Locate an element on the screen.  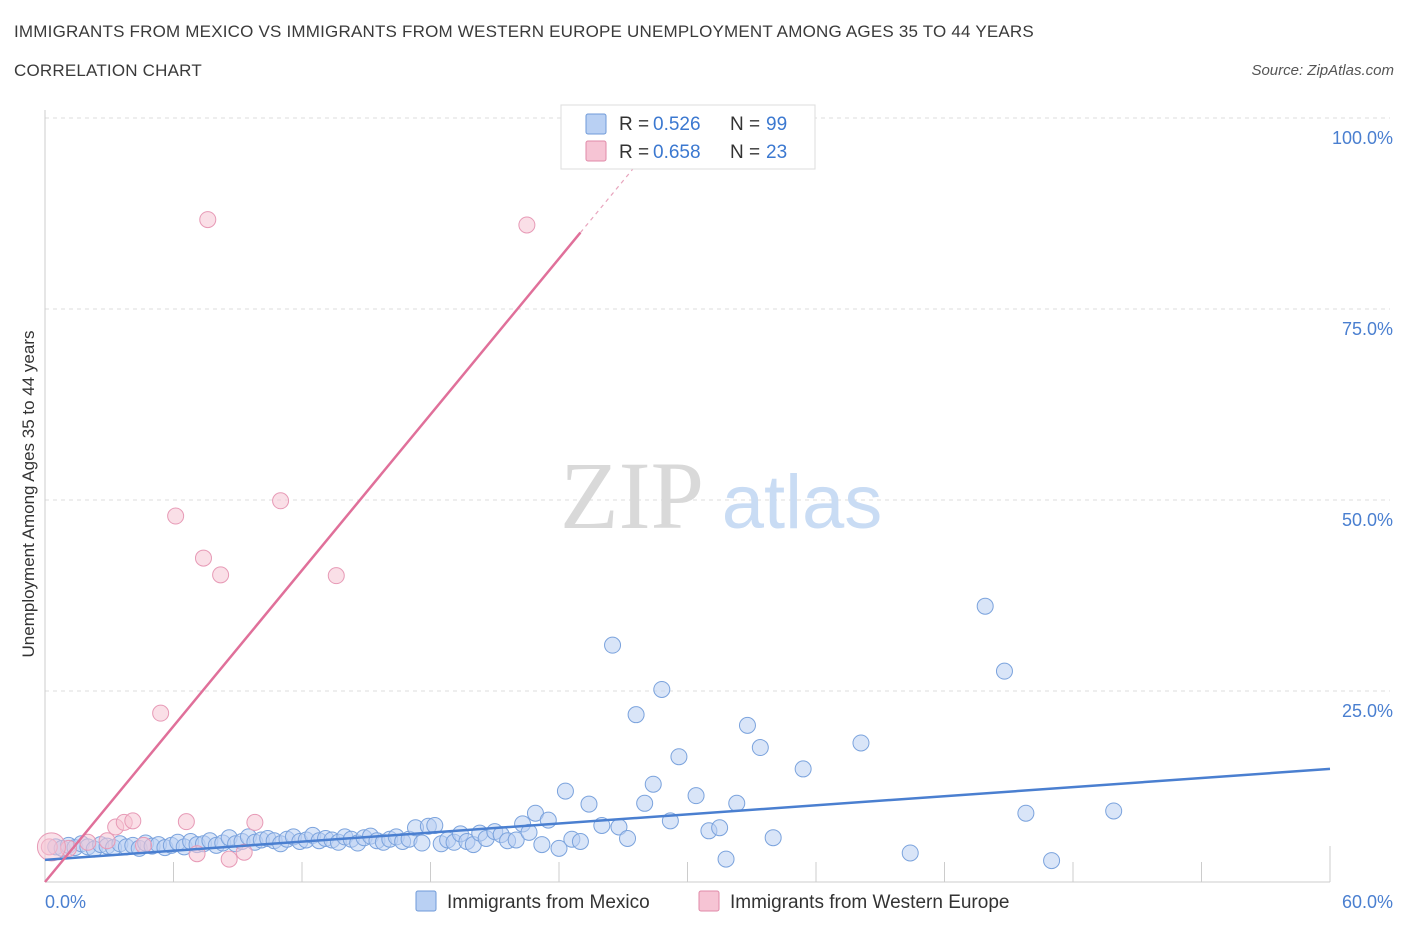
bottom-legend-label-western-europe: Immigrants from Western Europe is located at coordinates (869, 902).